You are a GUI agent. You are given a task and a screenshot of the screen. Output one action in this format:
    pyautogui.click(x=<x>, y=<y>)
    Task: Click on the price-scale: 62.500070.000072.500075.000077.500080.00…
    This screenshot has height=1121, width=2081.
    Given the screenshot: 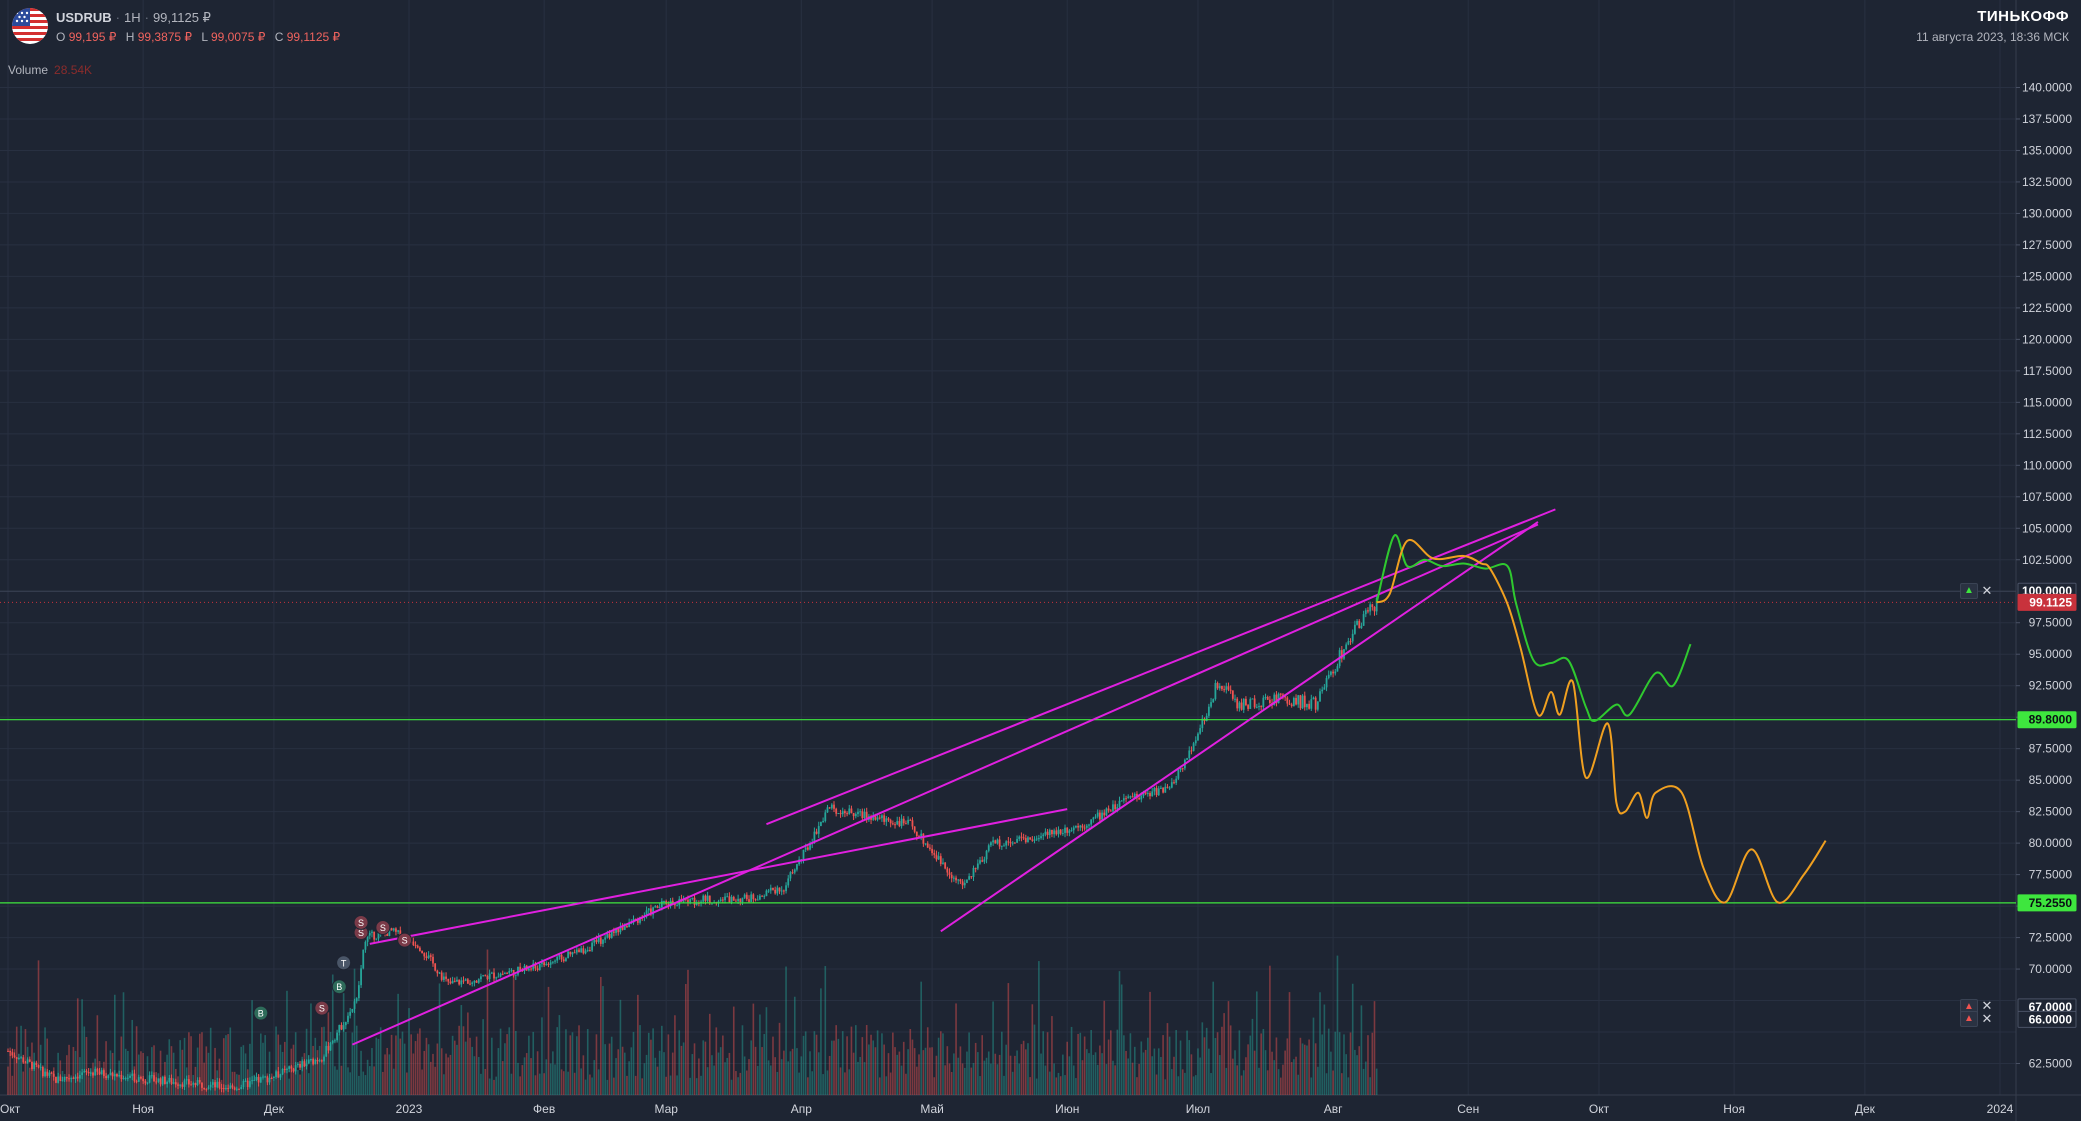 What is the action you would take?
    pyautogui.click(x=2044, y=575)
    